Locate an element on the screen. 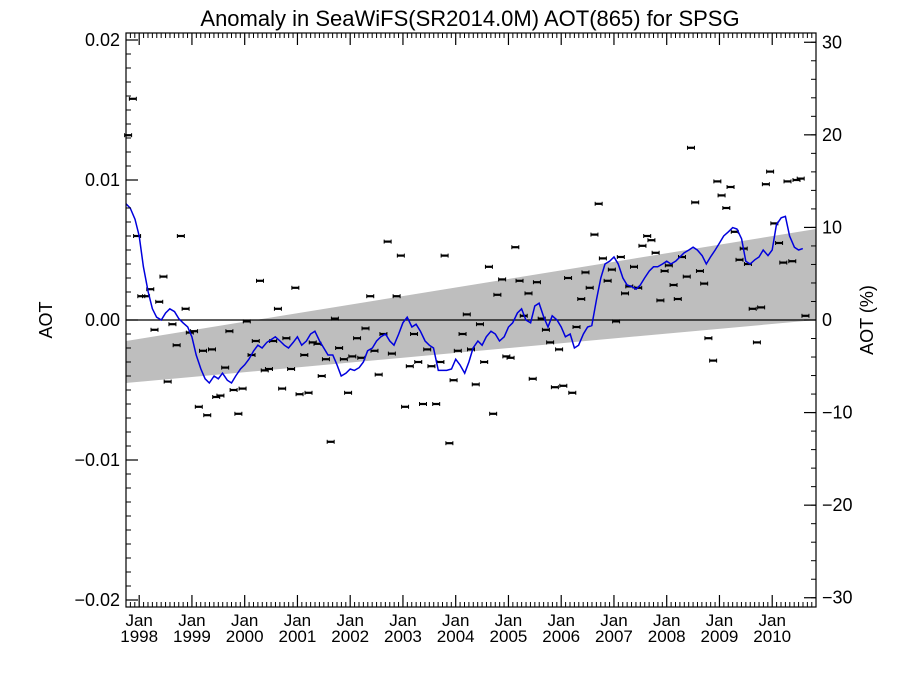 The width and height of the screenshot is (900, 675). x-tick-label-year: 2009 is located at coordinates (720, 636).